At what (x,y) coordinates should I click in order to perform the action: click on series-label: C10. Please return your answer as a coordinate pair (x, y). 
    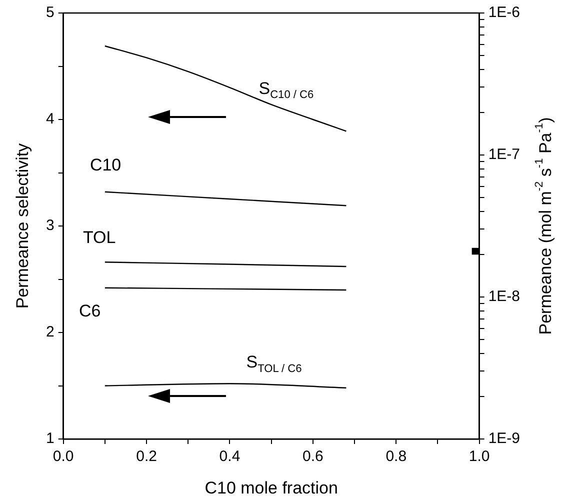
    Looking at the image, I should click on (106, 165).